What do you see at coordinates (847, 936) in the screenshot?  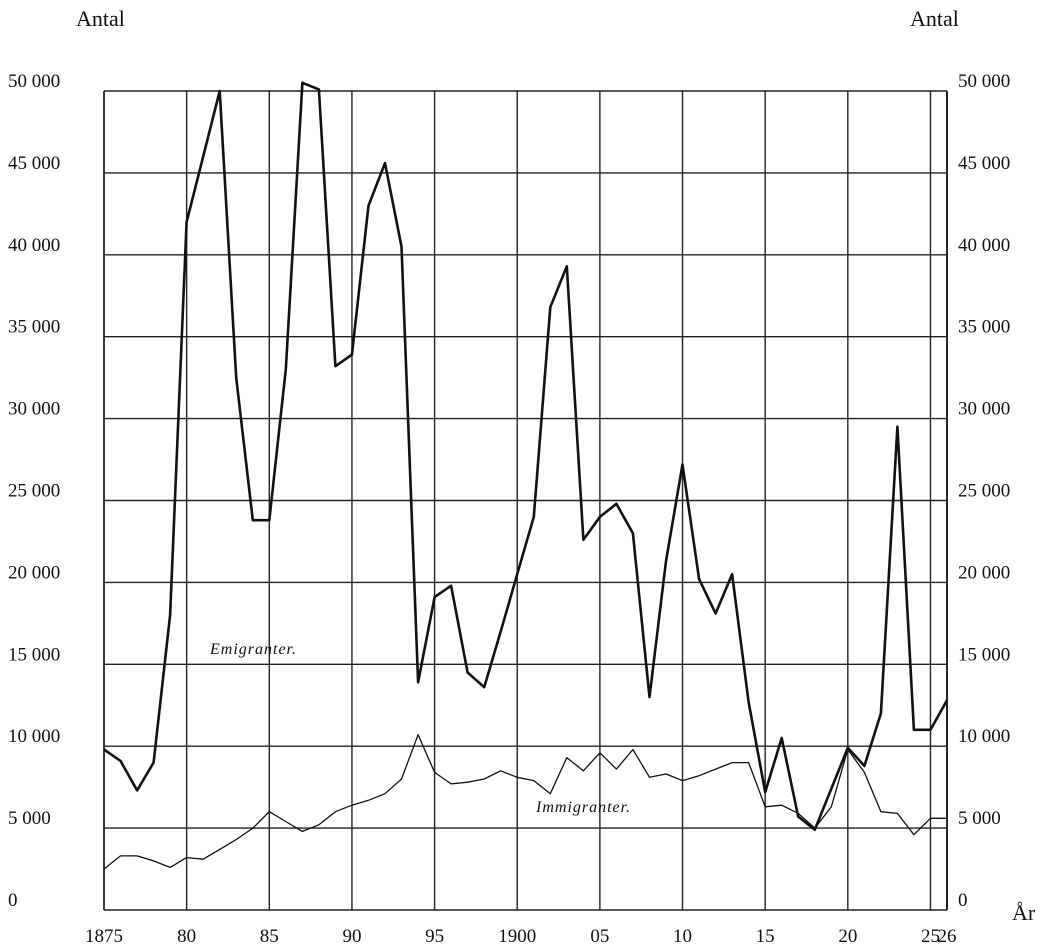 I see `x-tick-label: 20` at bounding box center [847, 936].